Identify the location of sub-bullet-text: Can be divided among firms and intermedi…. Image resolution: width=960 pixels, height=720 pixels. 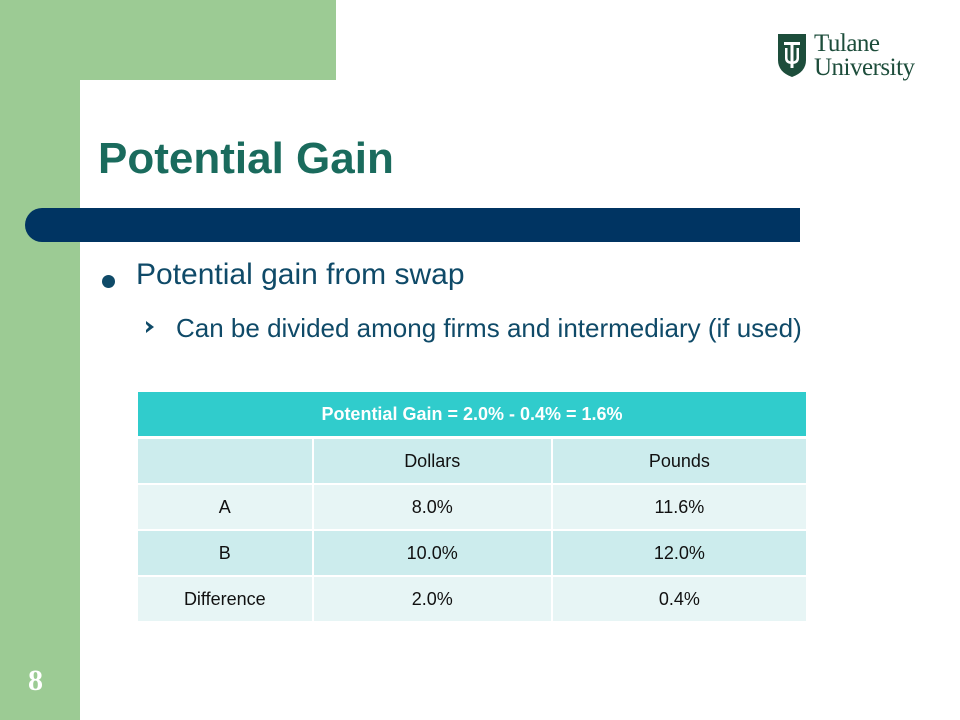
(489, 328).